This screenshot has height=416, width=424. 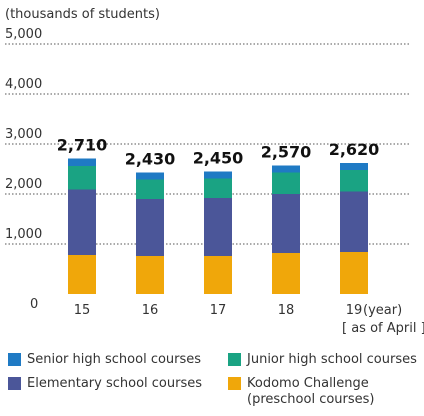 I want to click on legend-label: Kodomo Challenge (preschool courses), so click(x=311, y=391).